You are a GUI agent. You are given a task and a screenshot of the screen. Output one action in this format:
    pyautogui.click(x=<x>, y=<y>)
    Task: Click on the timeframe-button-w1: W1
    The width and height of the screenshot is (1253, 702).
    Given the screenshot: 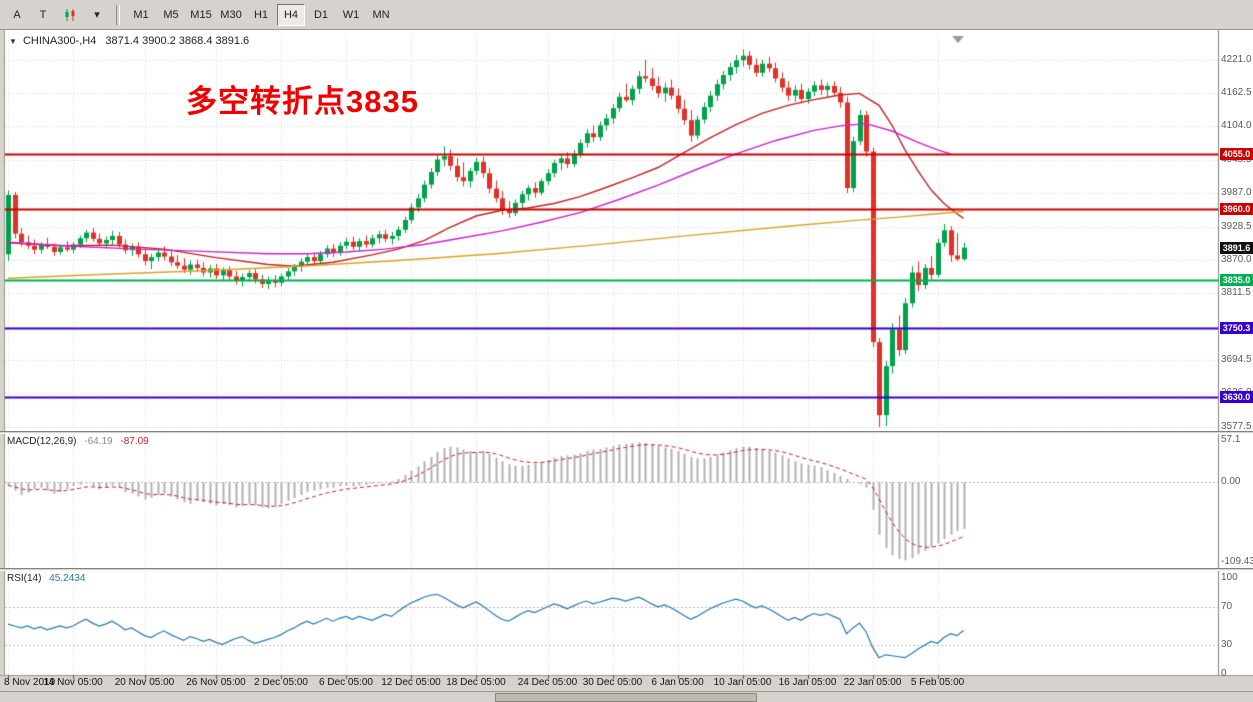 What is the action you would take?
    pyautogui.click(x=351, y=14)
    